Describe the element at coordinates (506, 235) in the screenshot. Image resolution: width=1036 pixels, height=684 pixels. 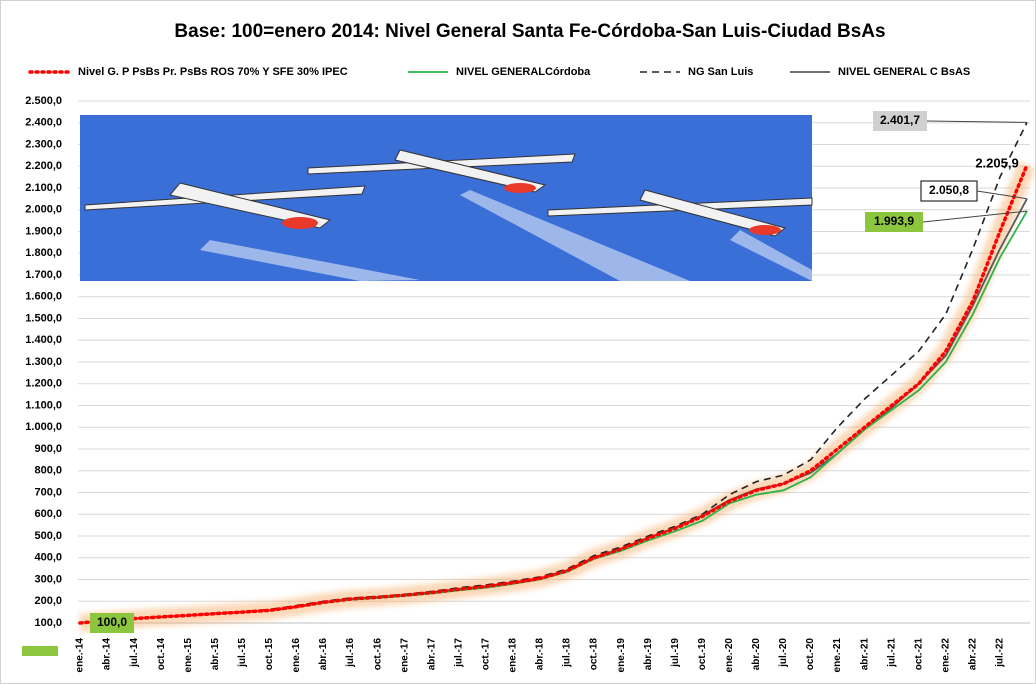
I see `picture-smoke` at that location.